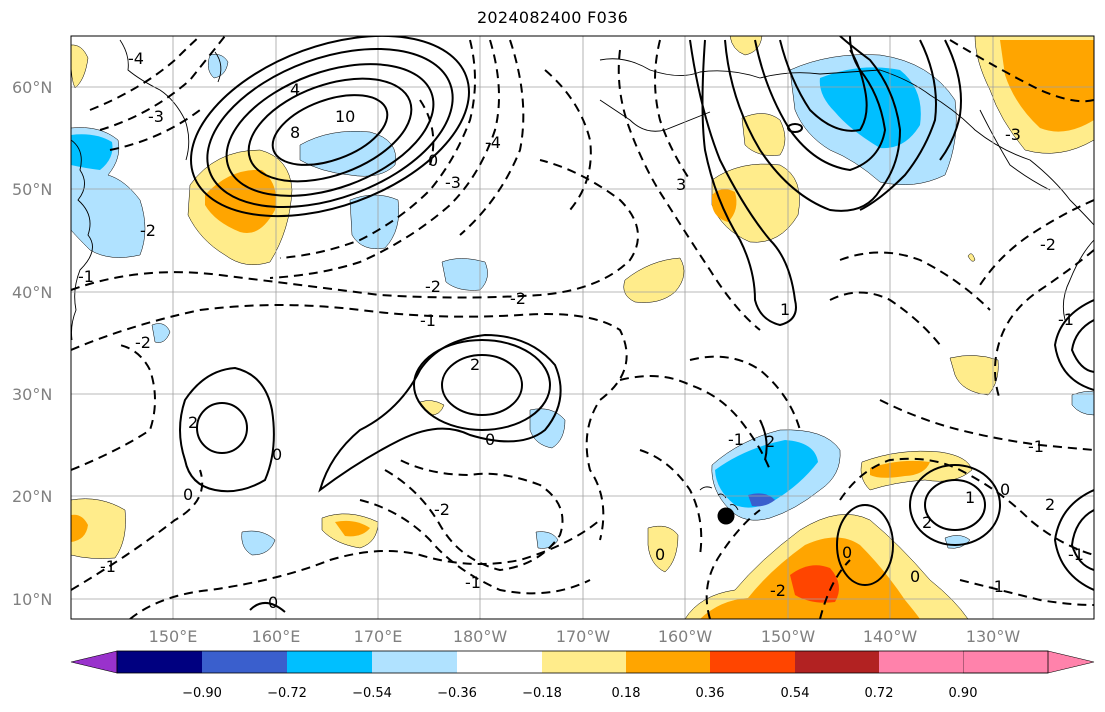  What do you see at coordinates (32, 292) in the screenshot?
I see `lat-label-40n: 40°N` at bounding box center [32, 292].